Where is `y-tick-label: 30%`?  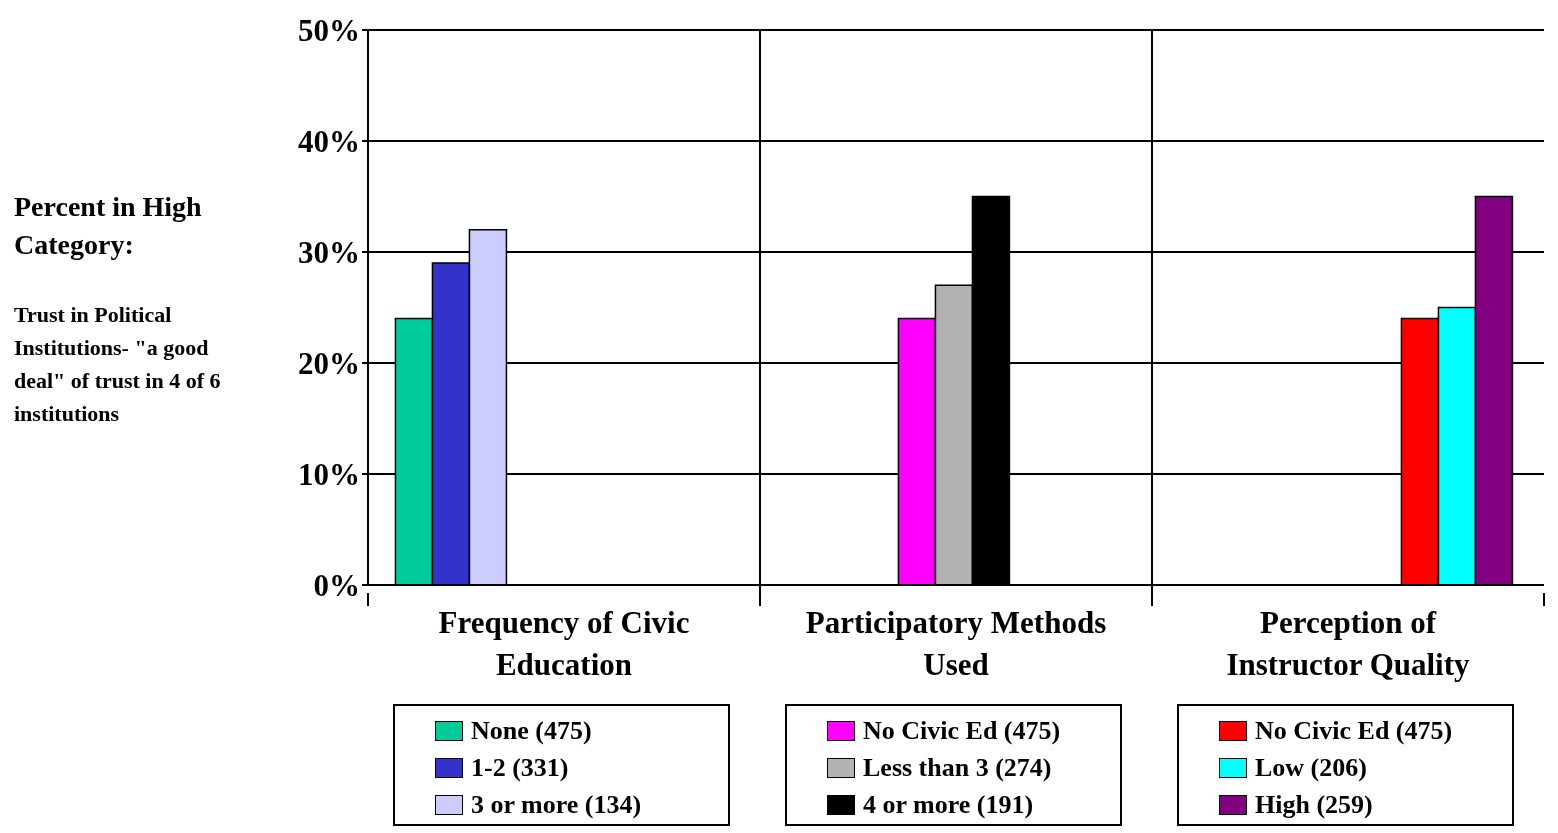 y-tick-label: 30% is located at coordinates (329, 253).